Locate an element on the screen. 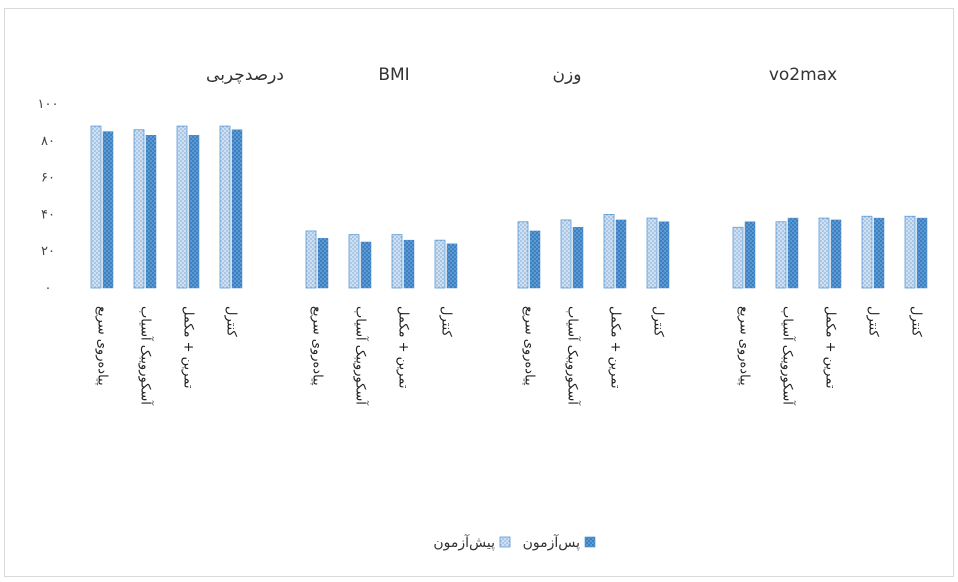 Image resolution: width=958 pixels, height=582 pixels. legend: پس‌آزمون پیش‌آزمون is located at coordinates (514, 542).